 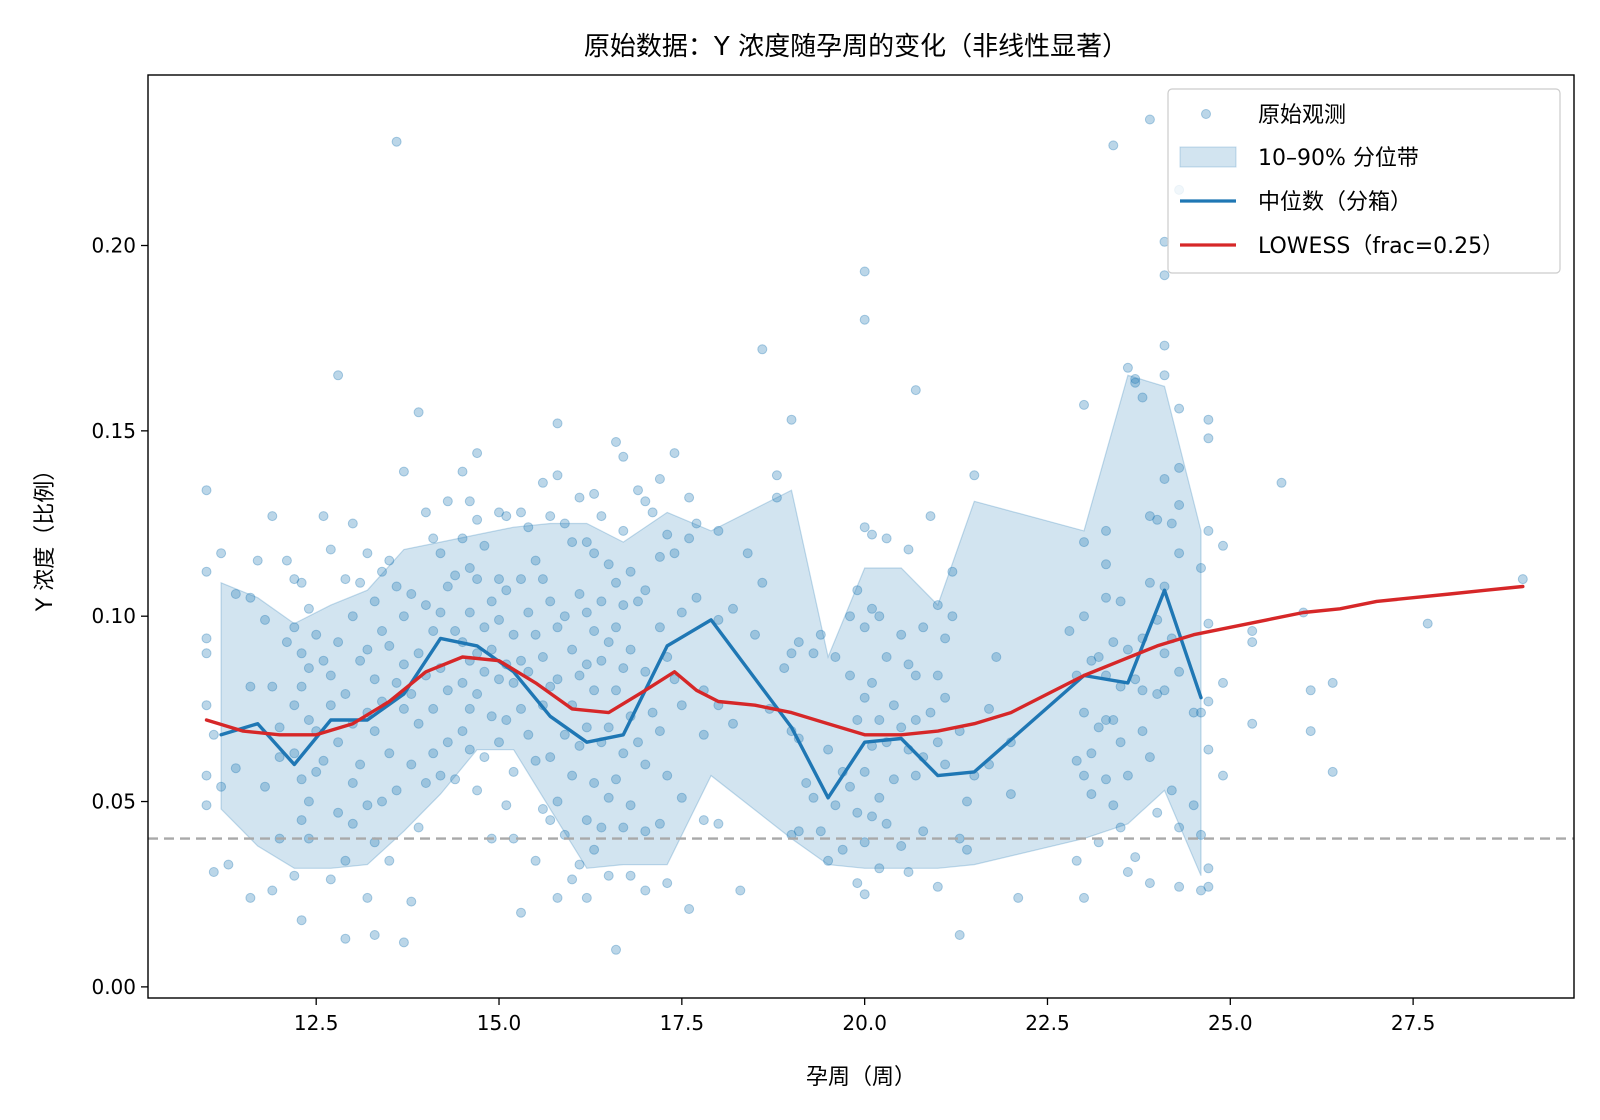 What do you see at coordinates (864, 1023) in the screenshot?
I see `x-tick-label: 20.0` at bounding box center [864, 1023].